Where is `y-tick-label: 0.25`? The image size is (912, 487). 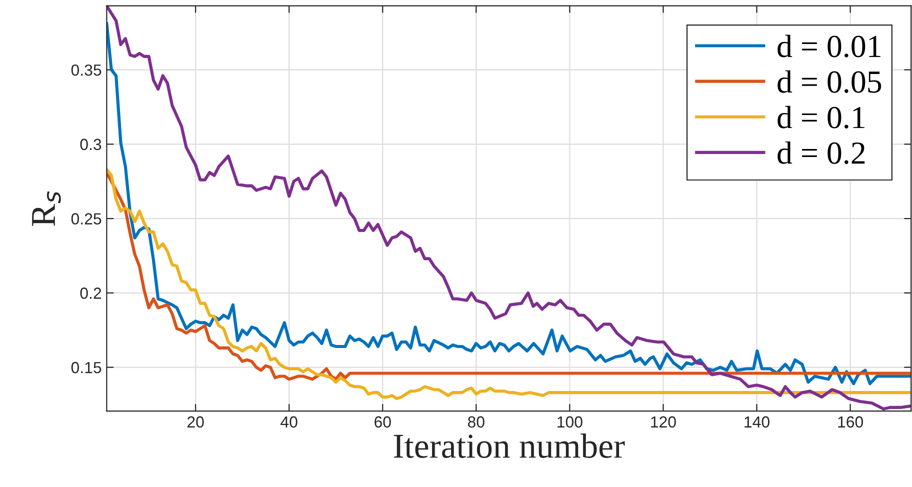 y-tick-label: 0.25 is located at coordinates (86, 218).